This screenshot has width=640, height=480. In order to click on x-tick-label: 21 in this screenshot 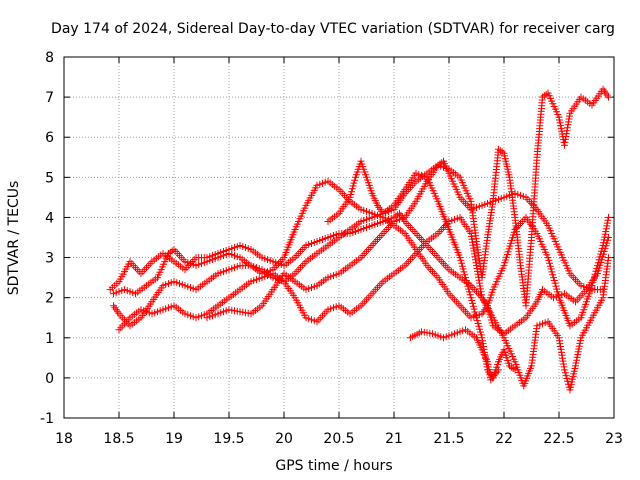, I will do `click(394, 439)`.